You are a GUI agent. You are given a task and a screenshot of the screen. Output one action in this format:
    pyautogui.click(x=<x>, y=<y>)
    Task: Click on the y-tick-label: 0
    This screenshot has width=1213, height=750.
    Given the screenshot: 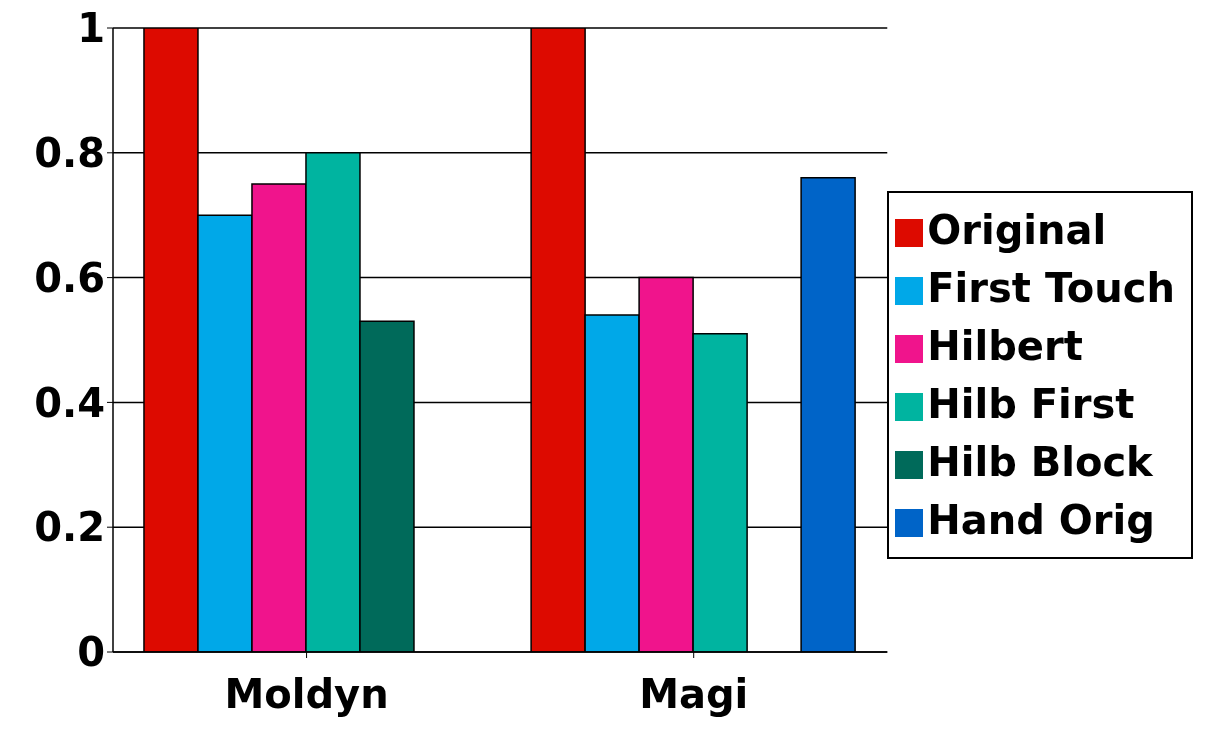 What is the action you would take?
    pyautogui.click(x=91, y=652)
    